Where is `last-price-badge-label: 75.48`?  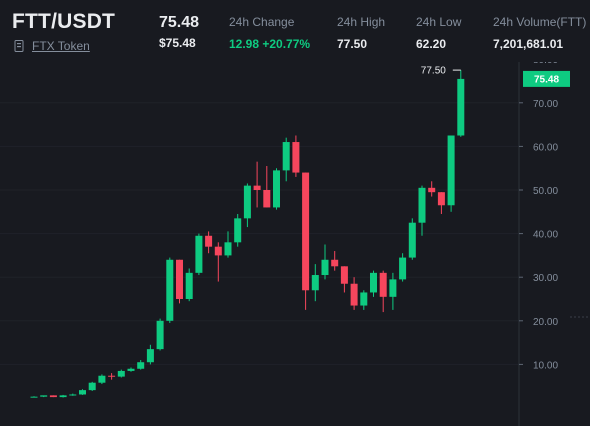 last-price-badge-label: 75.48 is located at coordinates (546, 79).